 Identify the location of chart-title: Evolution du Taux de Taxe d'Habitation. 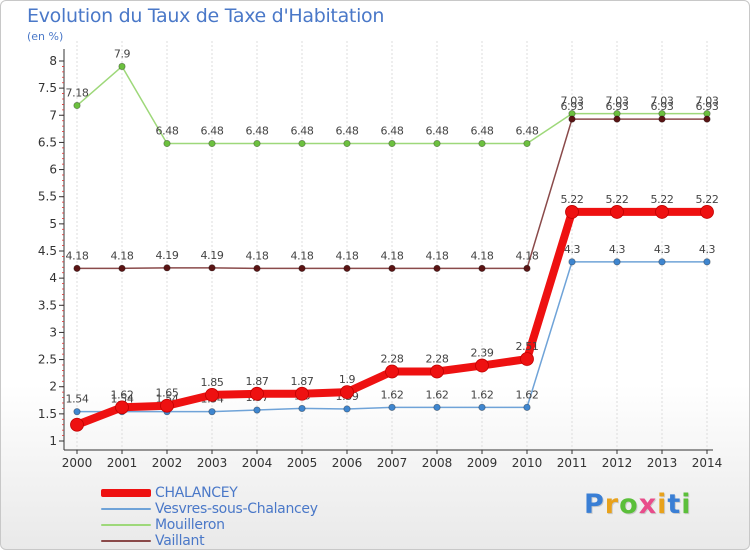
(206, 16).